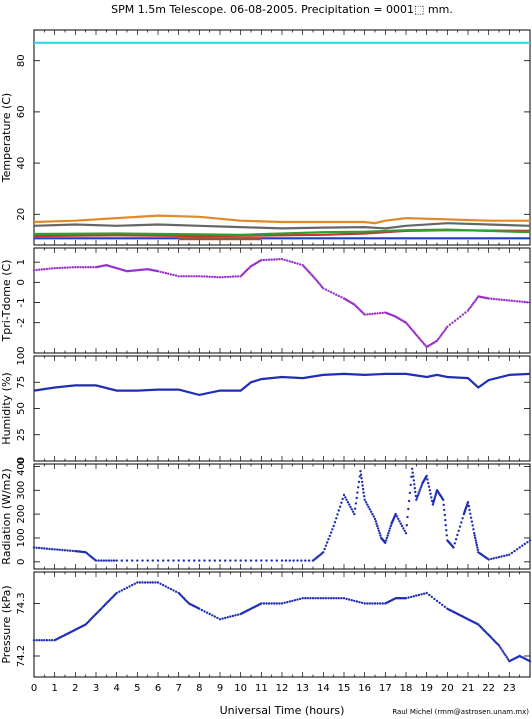  I want to click on y-tick-label: 60, so click(21, 112).